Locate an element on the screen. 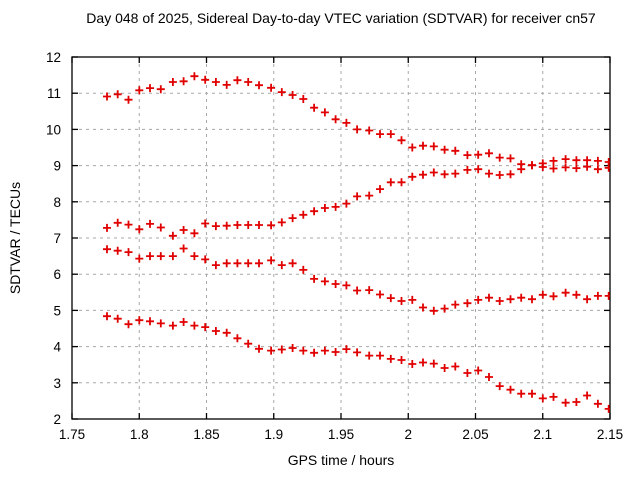 This screenshot has height=480, width=640. y-tick-label: 12 is located at coordinates (53, 57).